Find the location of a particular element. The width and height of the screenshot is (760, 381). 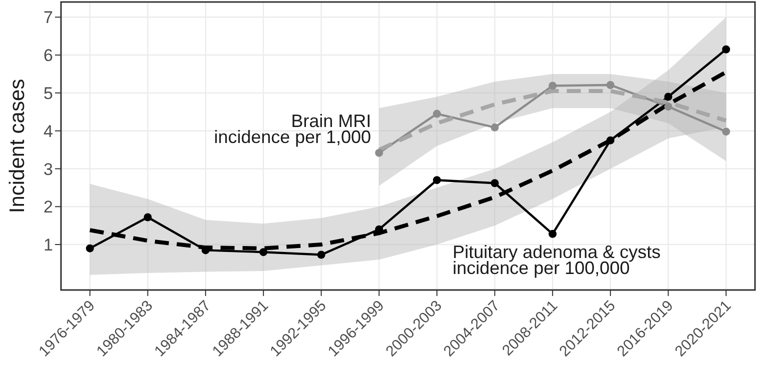

y-tick-label: 3 is located at coordinates (48, 169).